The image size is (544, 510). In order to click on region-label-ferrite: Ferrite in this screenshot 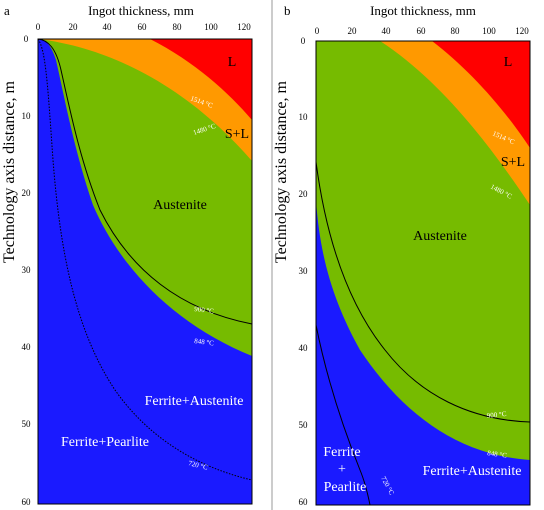, I will do `click(341, 452)`.